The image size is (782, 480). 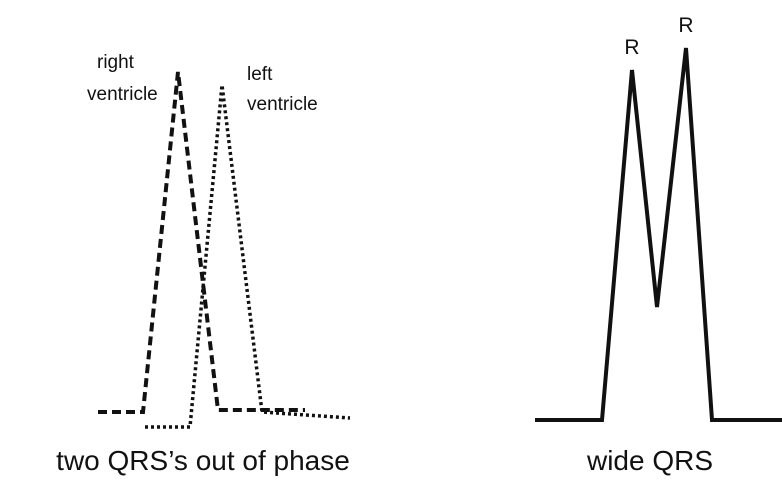 I want to click on left-caption: two QRS’s out of phase, so click(x=203, y=460).